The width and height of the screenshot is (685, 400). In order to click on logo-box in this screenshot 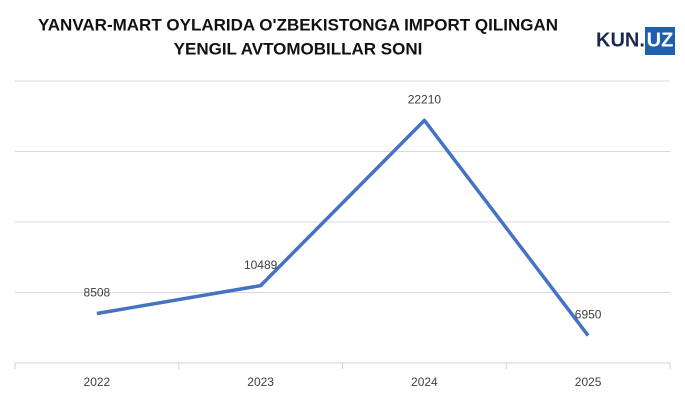, I will do `click(660, 41)`.